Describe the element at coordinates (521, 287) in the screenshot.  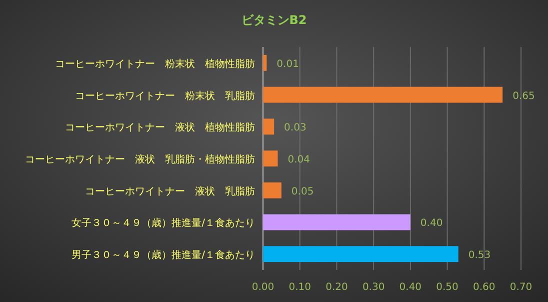
I see `x-tick-label: 0.70` at that location.